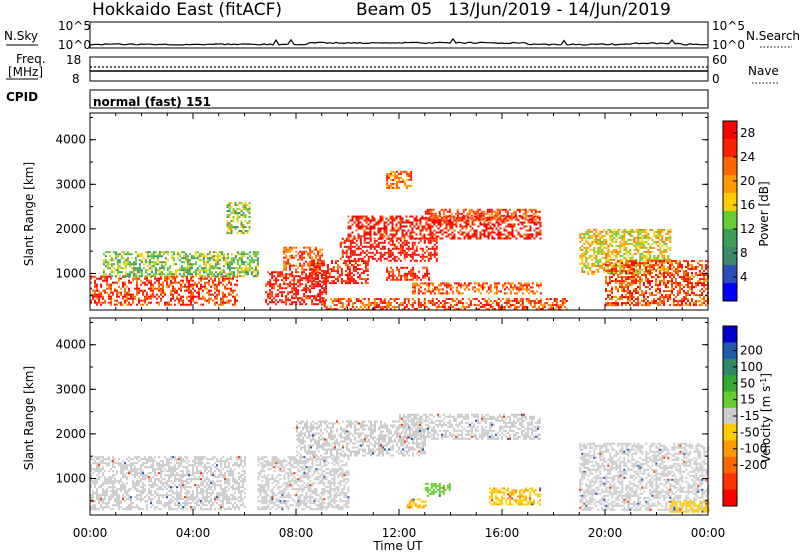 The image size is (800, 558). What do you see at coordinates (739, 211) in the screenshot?
I see `power-colorbar: 4 8 12 16 20 24 28` at bounding box center [739, 211].